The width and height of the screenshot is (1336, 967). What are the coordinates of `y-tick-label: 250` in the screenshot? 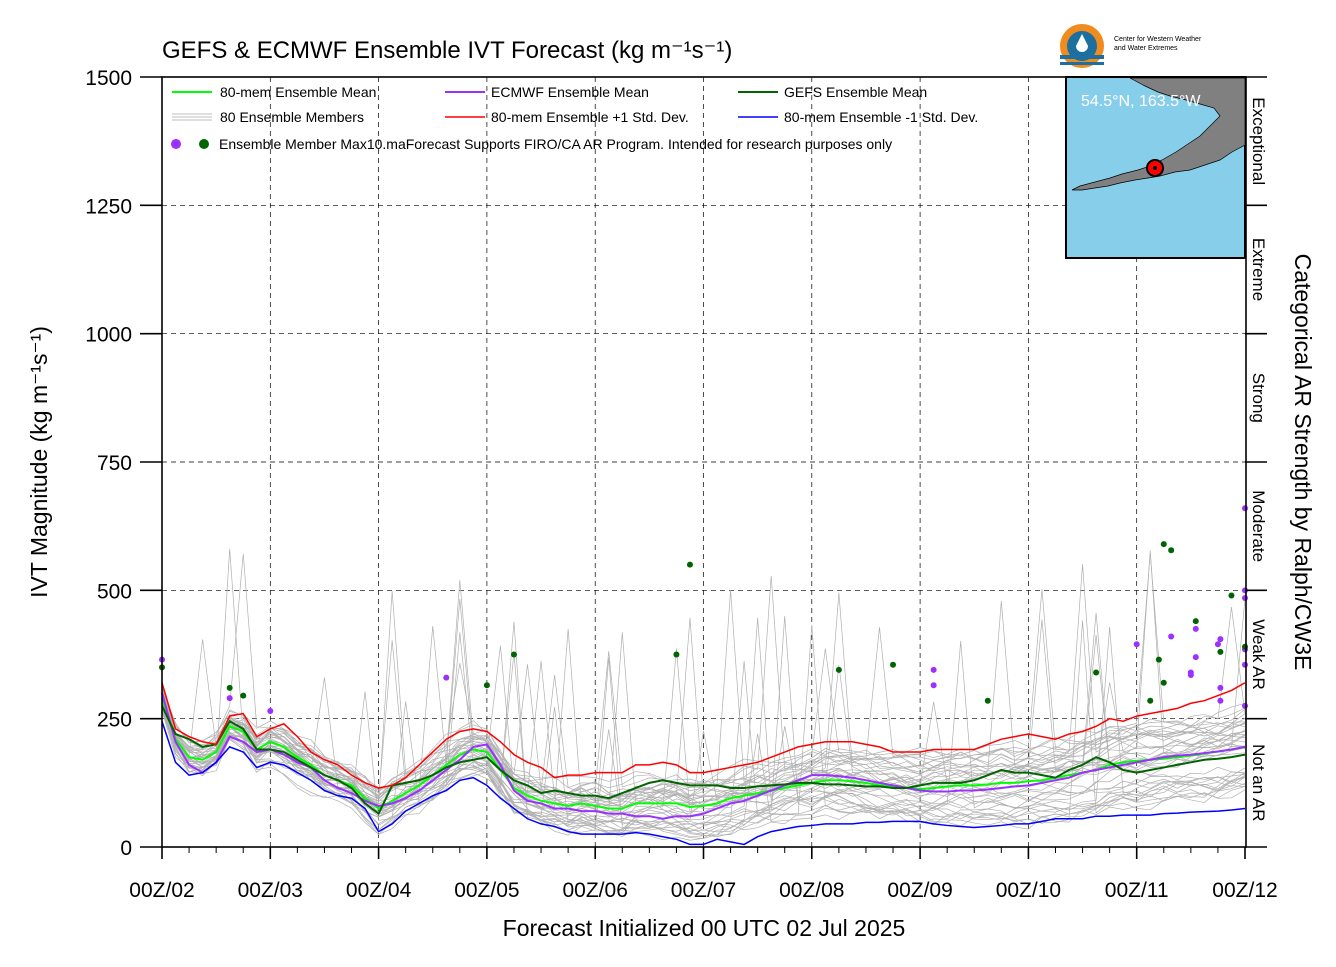 It's located at (114, 720).